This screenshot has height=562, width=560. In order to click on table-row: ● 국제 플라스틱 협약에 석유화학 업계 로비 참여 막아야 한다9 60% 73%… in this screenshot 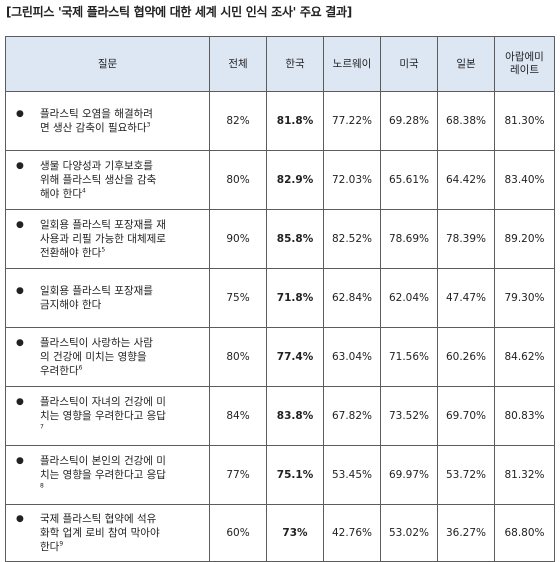, I will do `click(280, 533)`.